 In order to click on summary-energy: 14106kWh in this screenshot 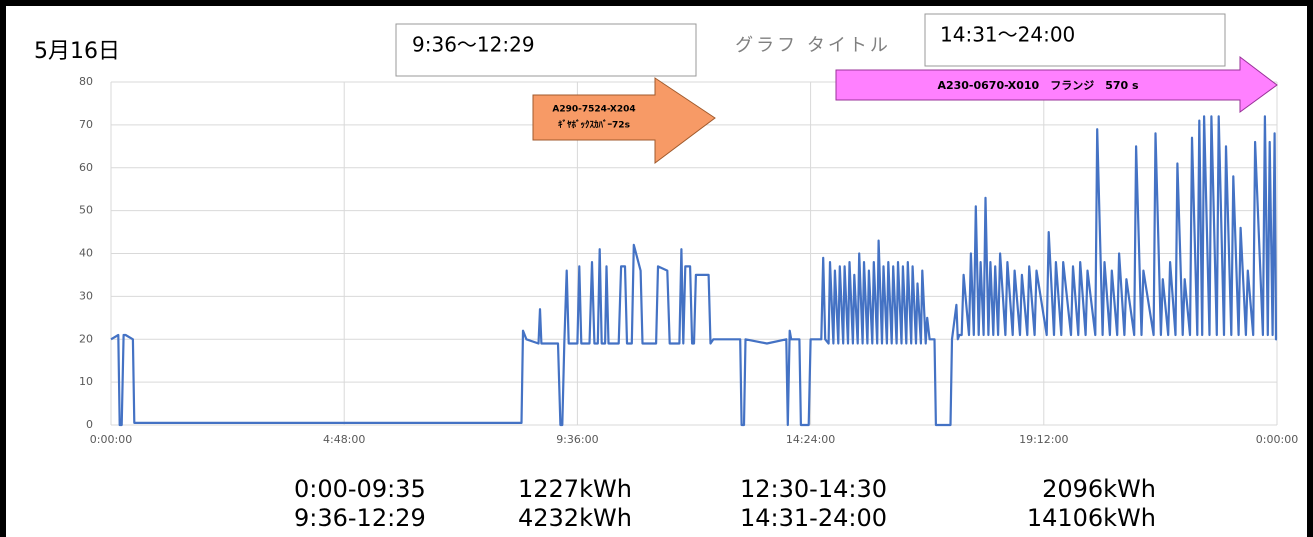, I will do `click(1091, 518)`.